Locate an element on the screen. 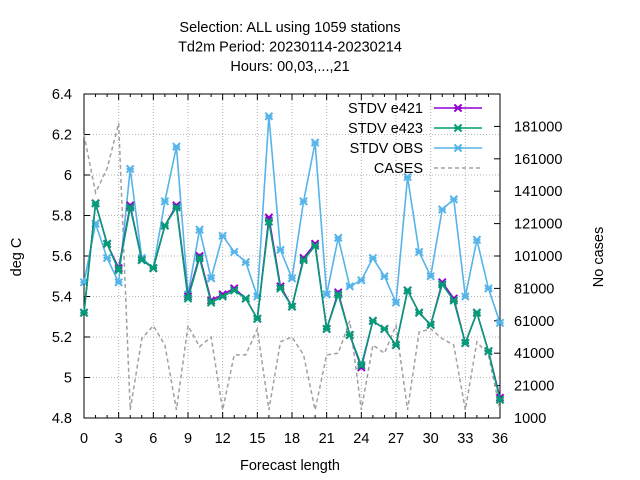 The width and height of the screenshot is (640, 480). y-tick-label: 6 is located at coordinates (68, 176).